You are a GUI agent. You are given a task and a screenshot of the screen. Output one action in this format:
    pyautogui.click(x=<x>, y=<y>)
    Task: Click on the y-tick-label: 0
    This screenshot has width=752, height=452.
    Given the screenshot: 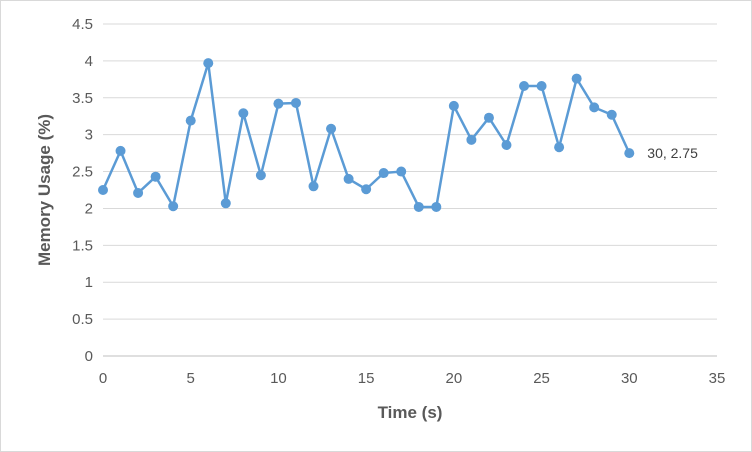 What is the action you would take?
    pyautogui.click(x=89, y=356)
    